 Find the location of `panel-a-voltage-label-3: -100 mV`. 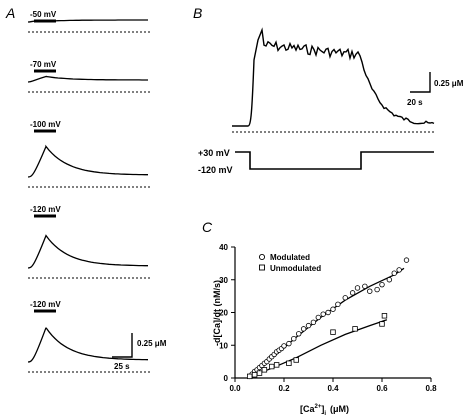

panel-a-voltage-label-3: -100 mV is located at coordinates (45, 124).